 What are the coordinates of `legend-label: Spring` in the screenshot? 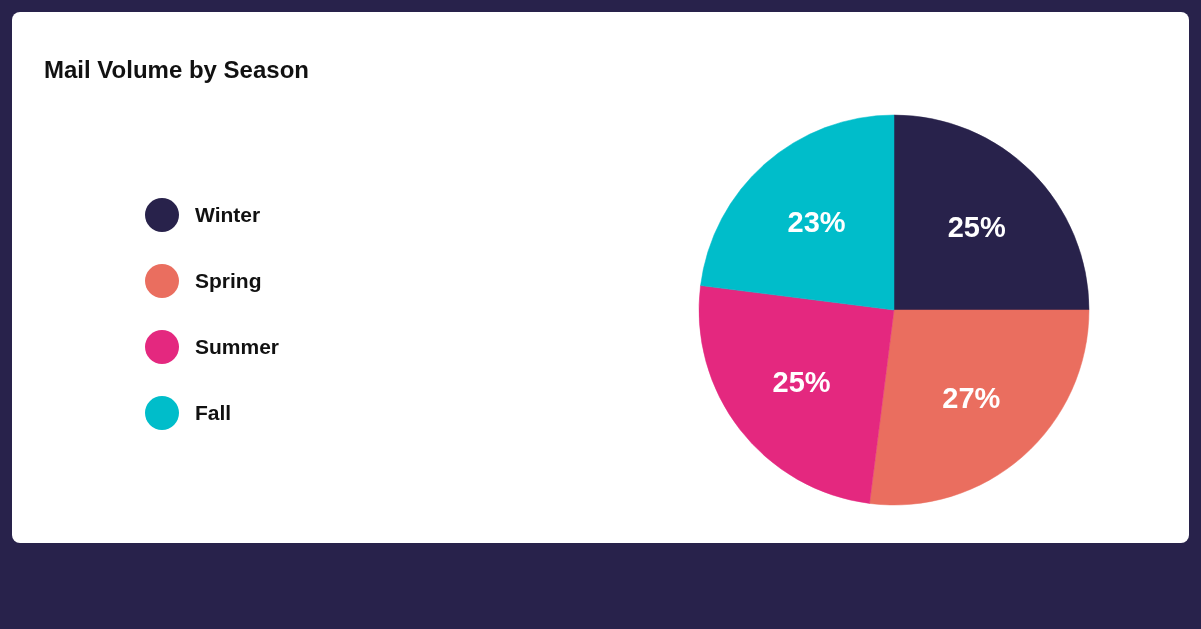 It's located at (228, 281).